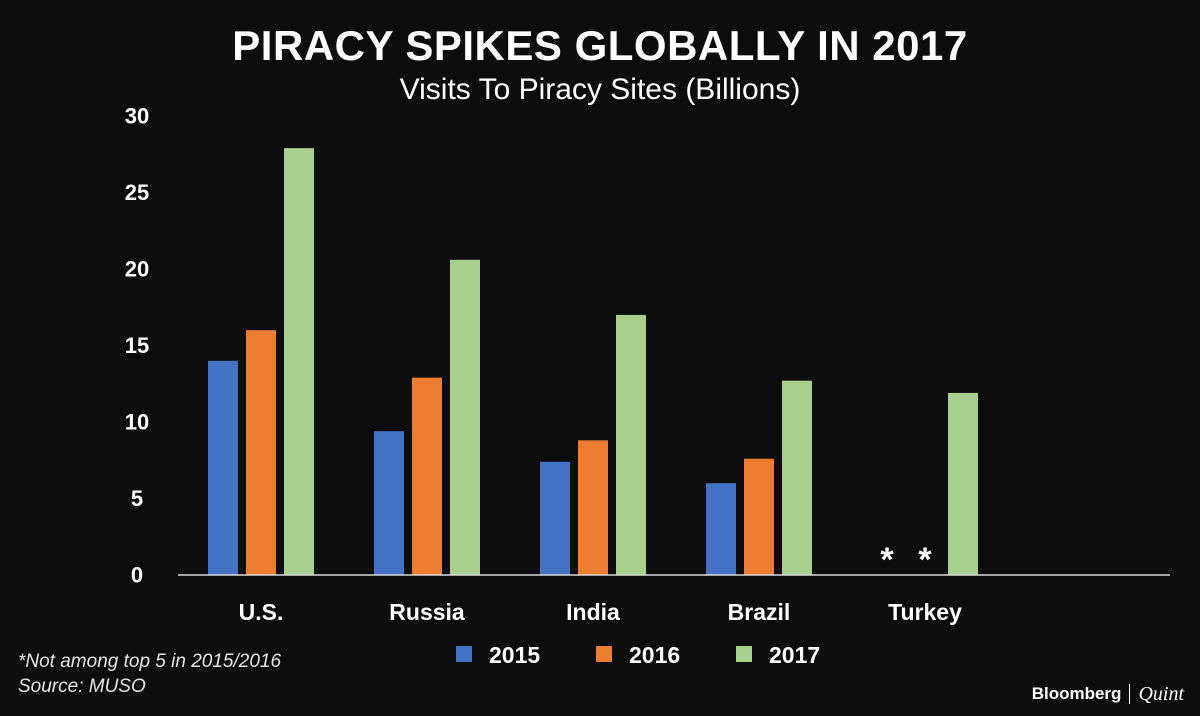  What do you see at coordinates (555, 518) in the screenshot?
I see `bar-2015-india` at bounding box center [555, 518].